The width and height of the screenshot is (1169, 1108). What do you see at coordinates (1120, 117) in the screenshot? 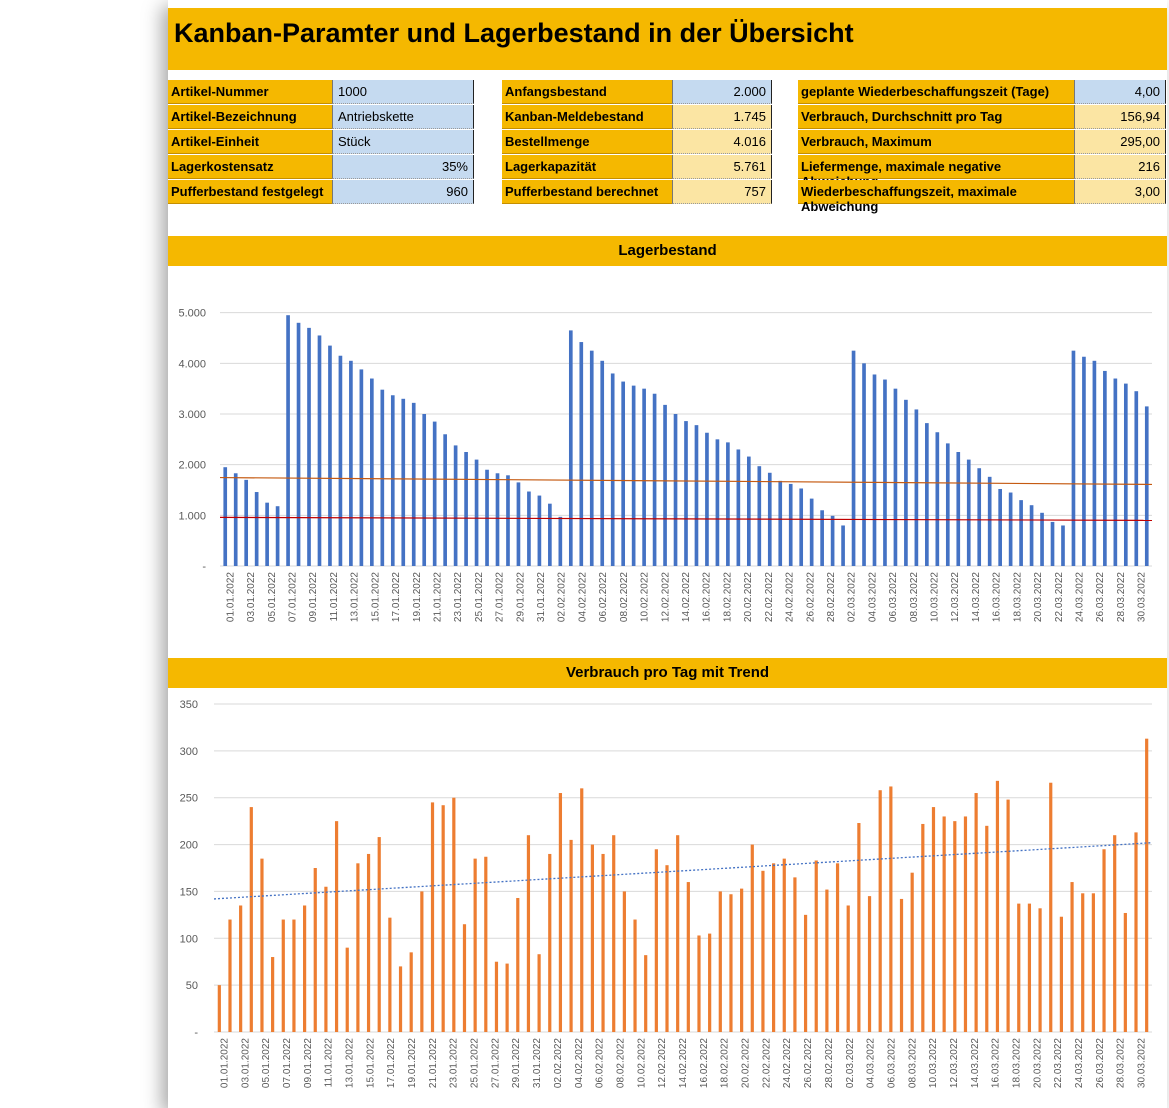
I see `param-value-cell: 156,94` at bounding box center [1120, 117].